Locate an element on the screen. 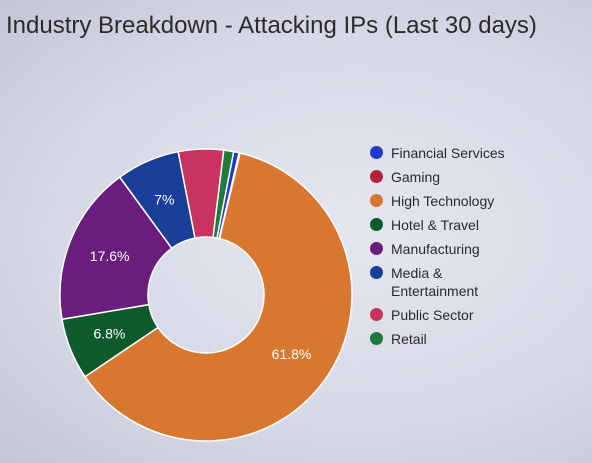  legend-label: Public Sector is located at coordinates (432, 315).